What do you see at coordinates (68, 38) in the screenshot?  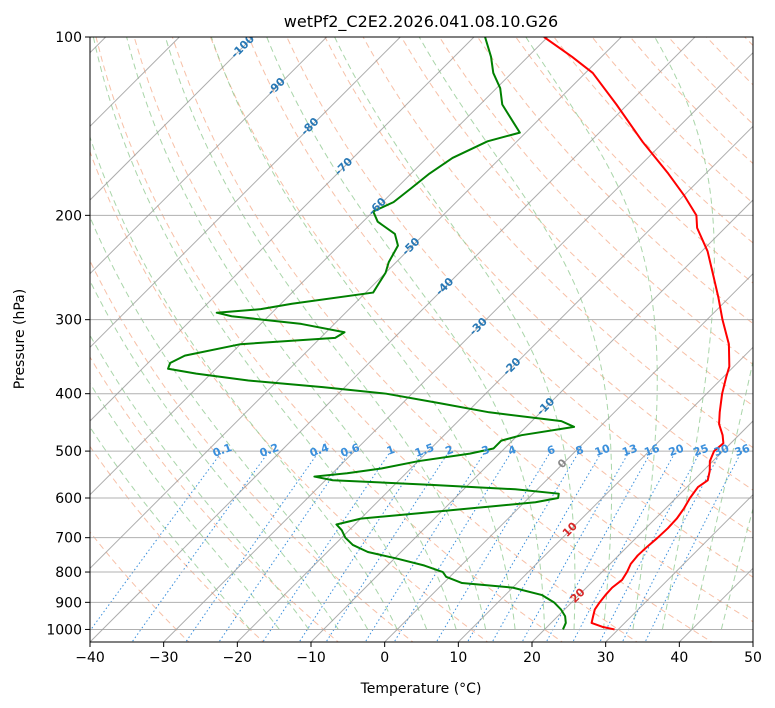 I see `y-tick-label: 100` at bounding box center [68, 38].